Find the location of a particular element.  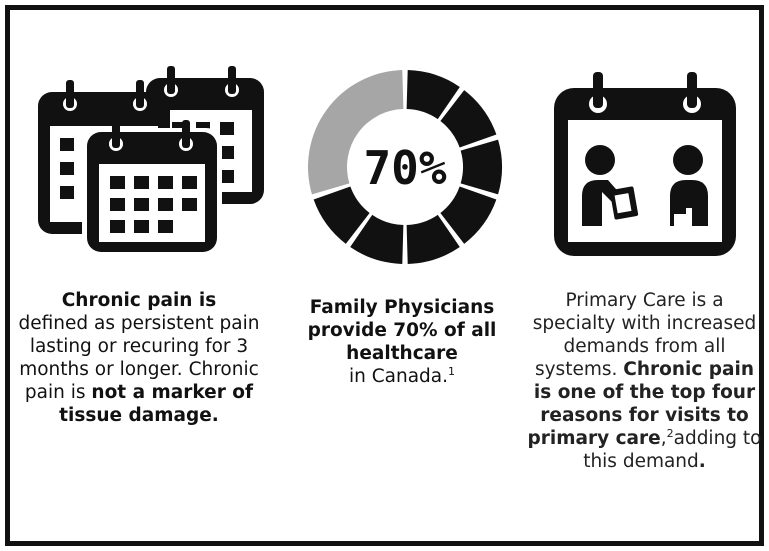

percentage-ring-icon: 70% is located at coordinates (405, 167).